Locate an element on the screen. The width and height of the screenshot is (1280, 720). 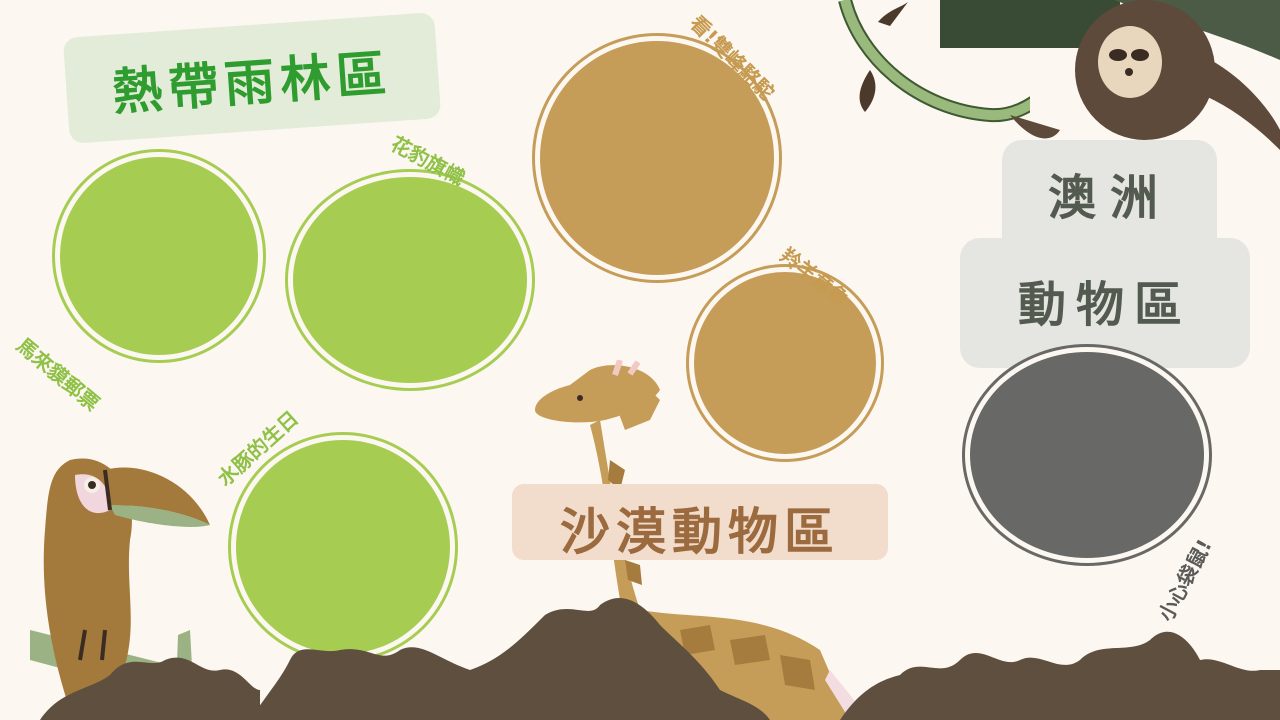
sloth-illustration is located at coordinates (1110, 75).